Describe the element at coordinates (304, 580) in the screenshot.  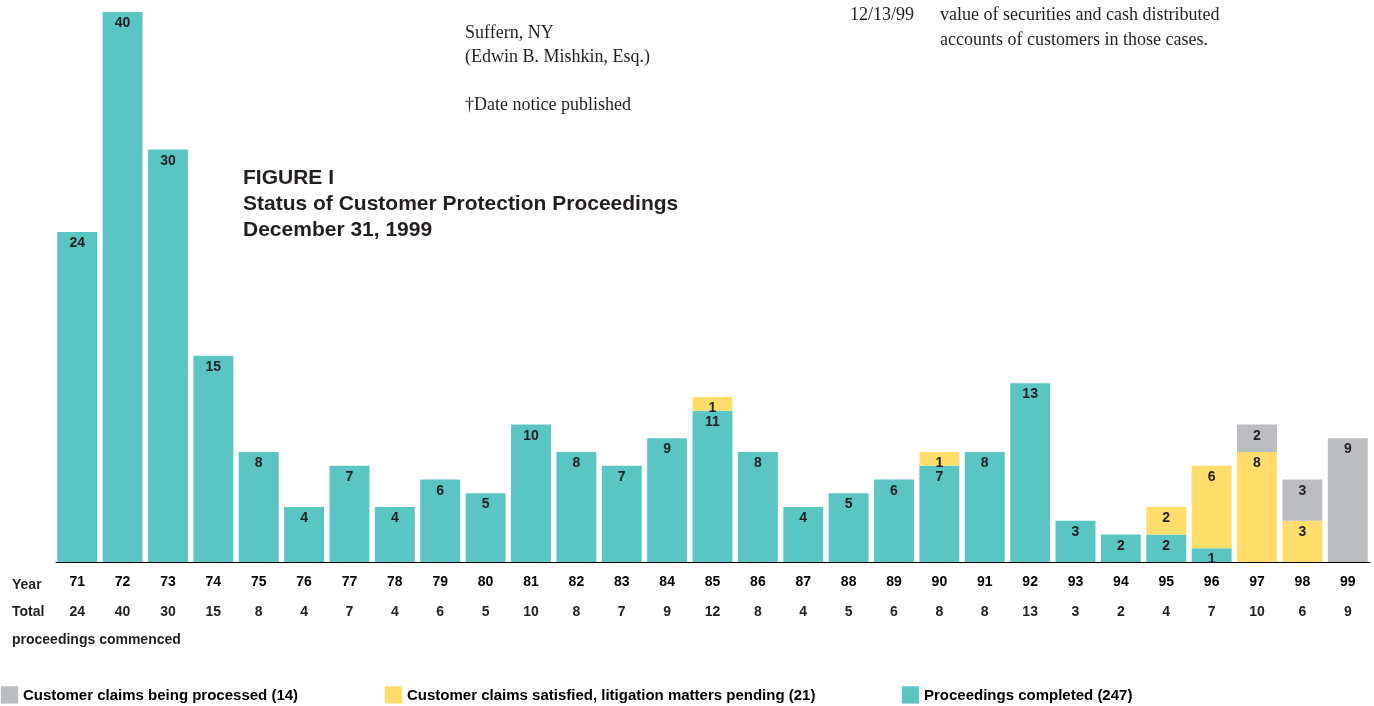
I see `x-tick-label: 76` at that location.